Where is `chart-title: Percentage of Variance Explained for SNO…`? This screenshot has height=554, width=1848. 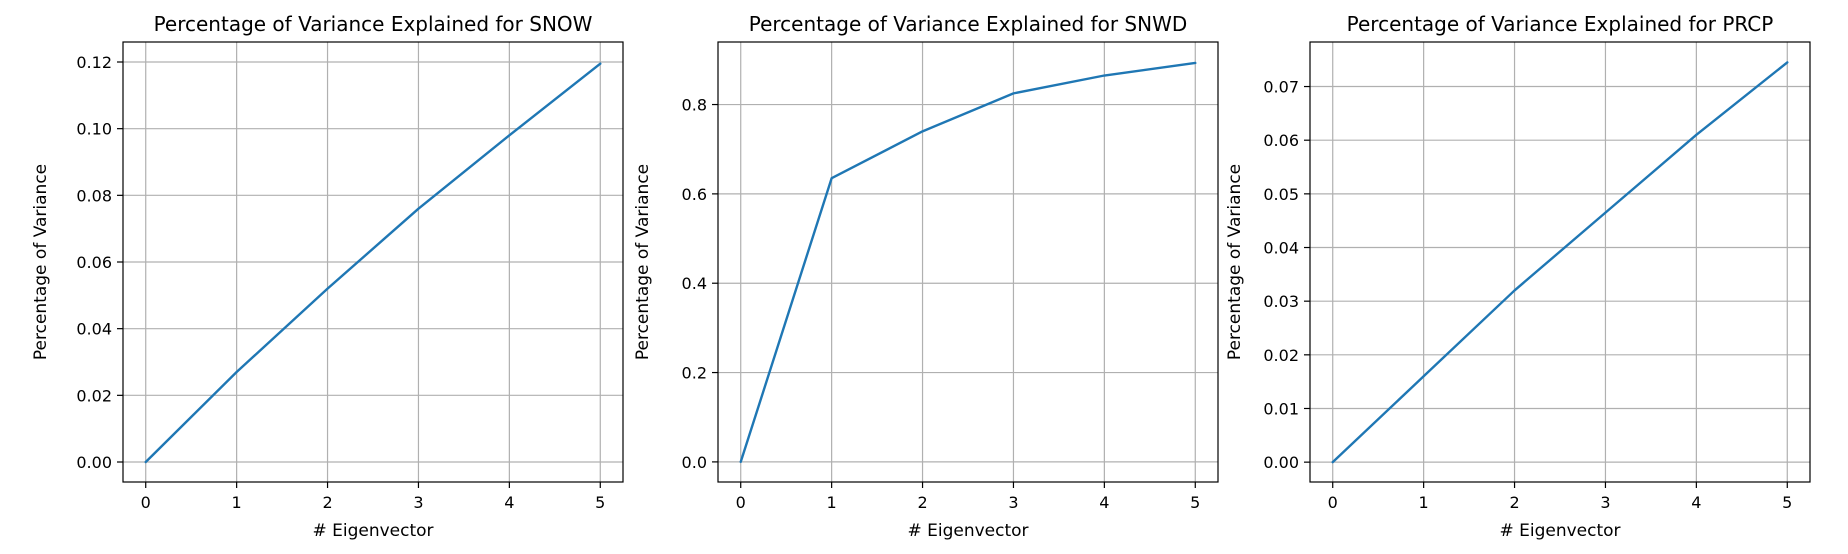 chart-title: Percentage of Variance Explained for SNO… is located at coordinates (373, 24).